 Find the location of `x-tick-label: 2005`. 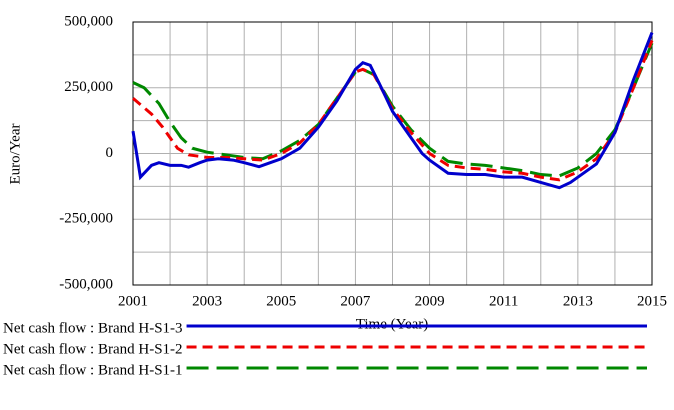

x-tick-label: 2005 is located at coordinates (281, 301).